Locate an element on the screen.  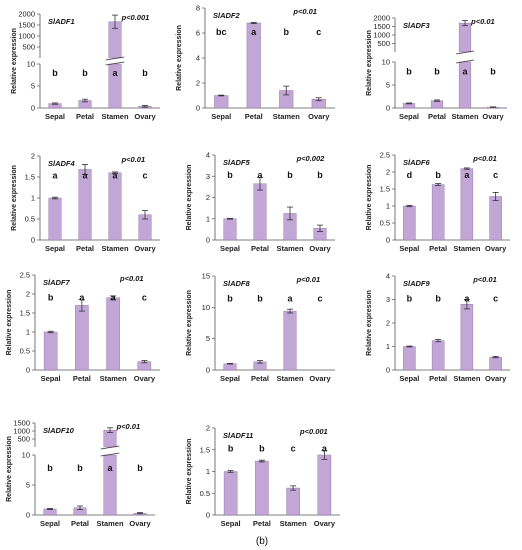
significance-letter: bc is located at coordinates (221, 32).